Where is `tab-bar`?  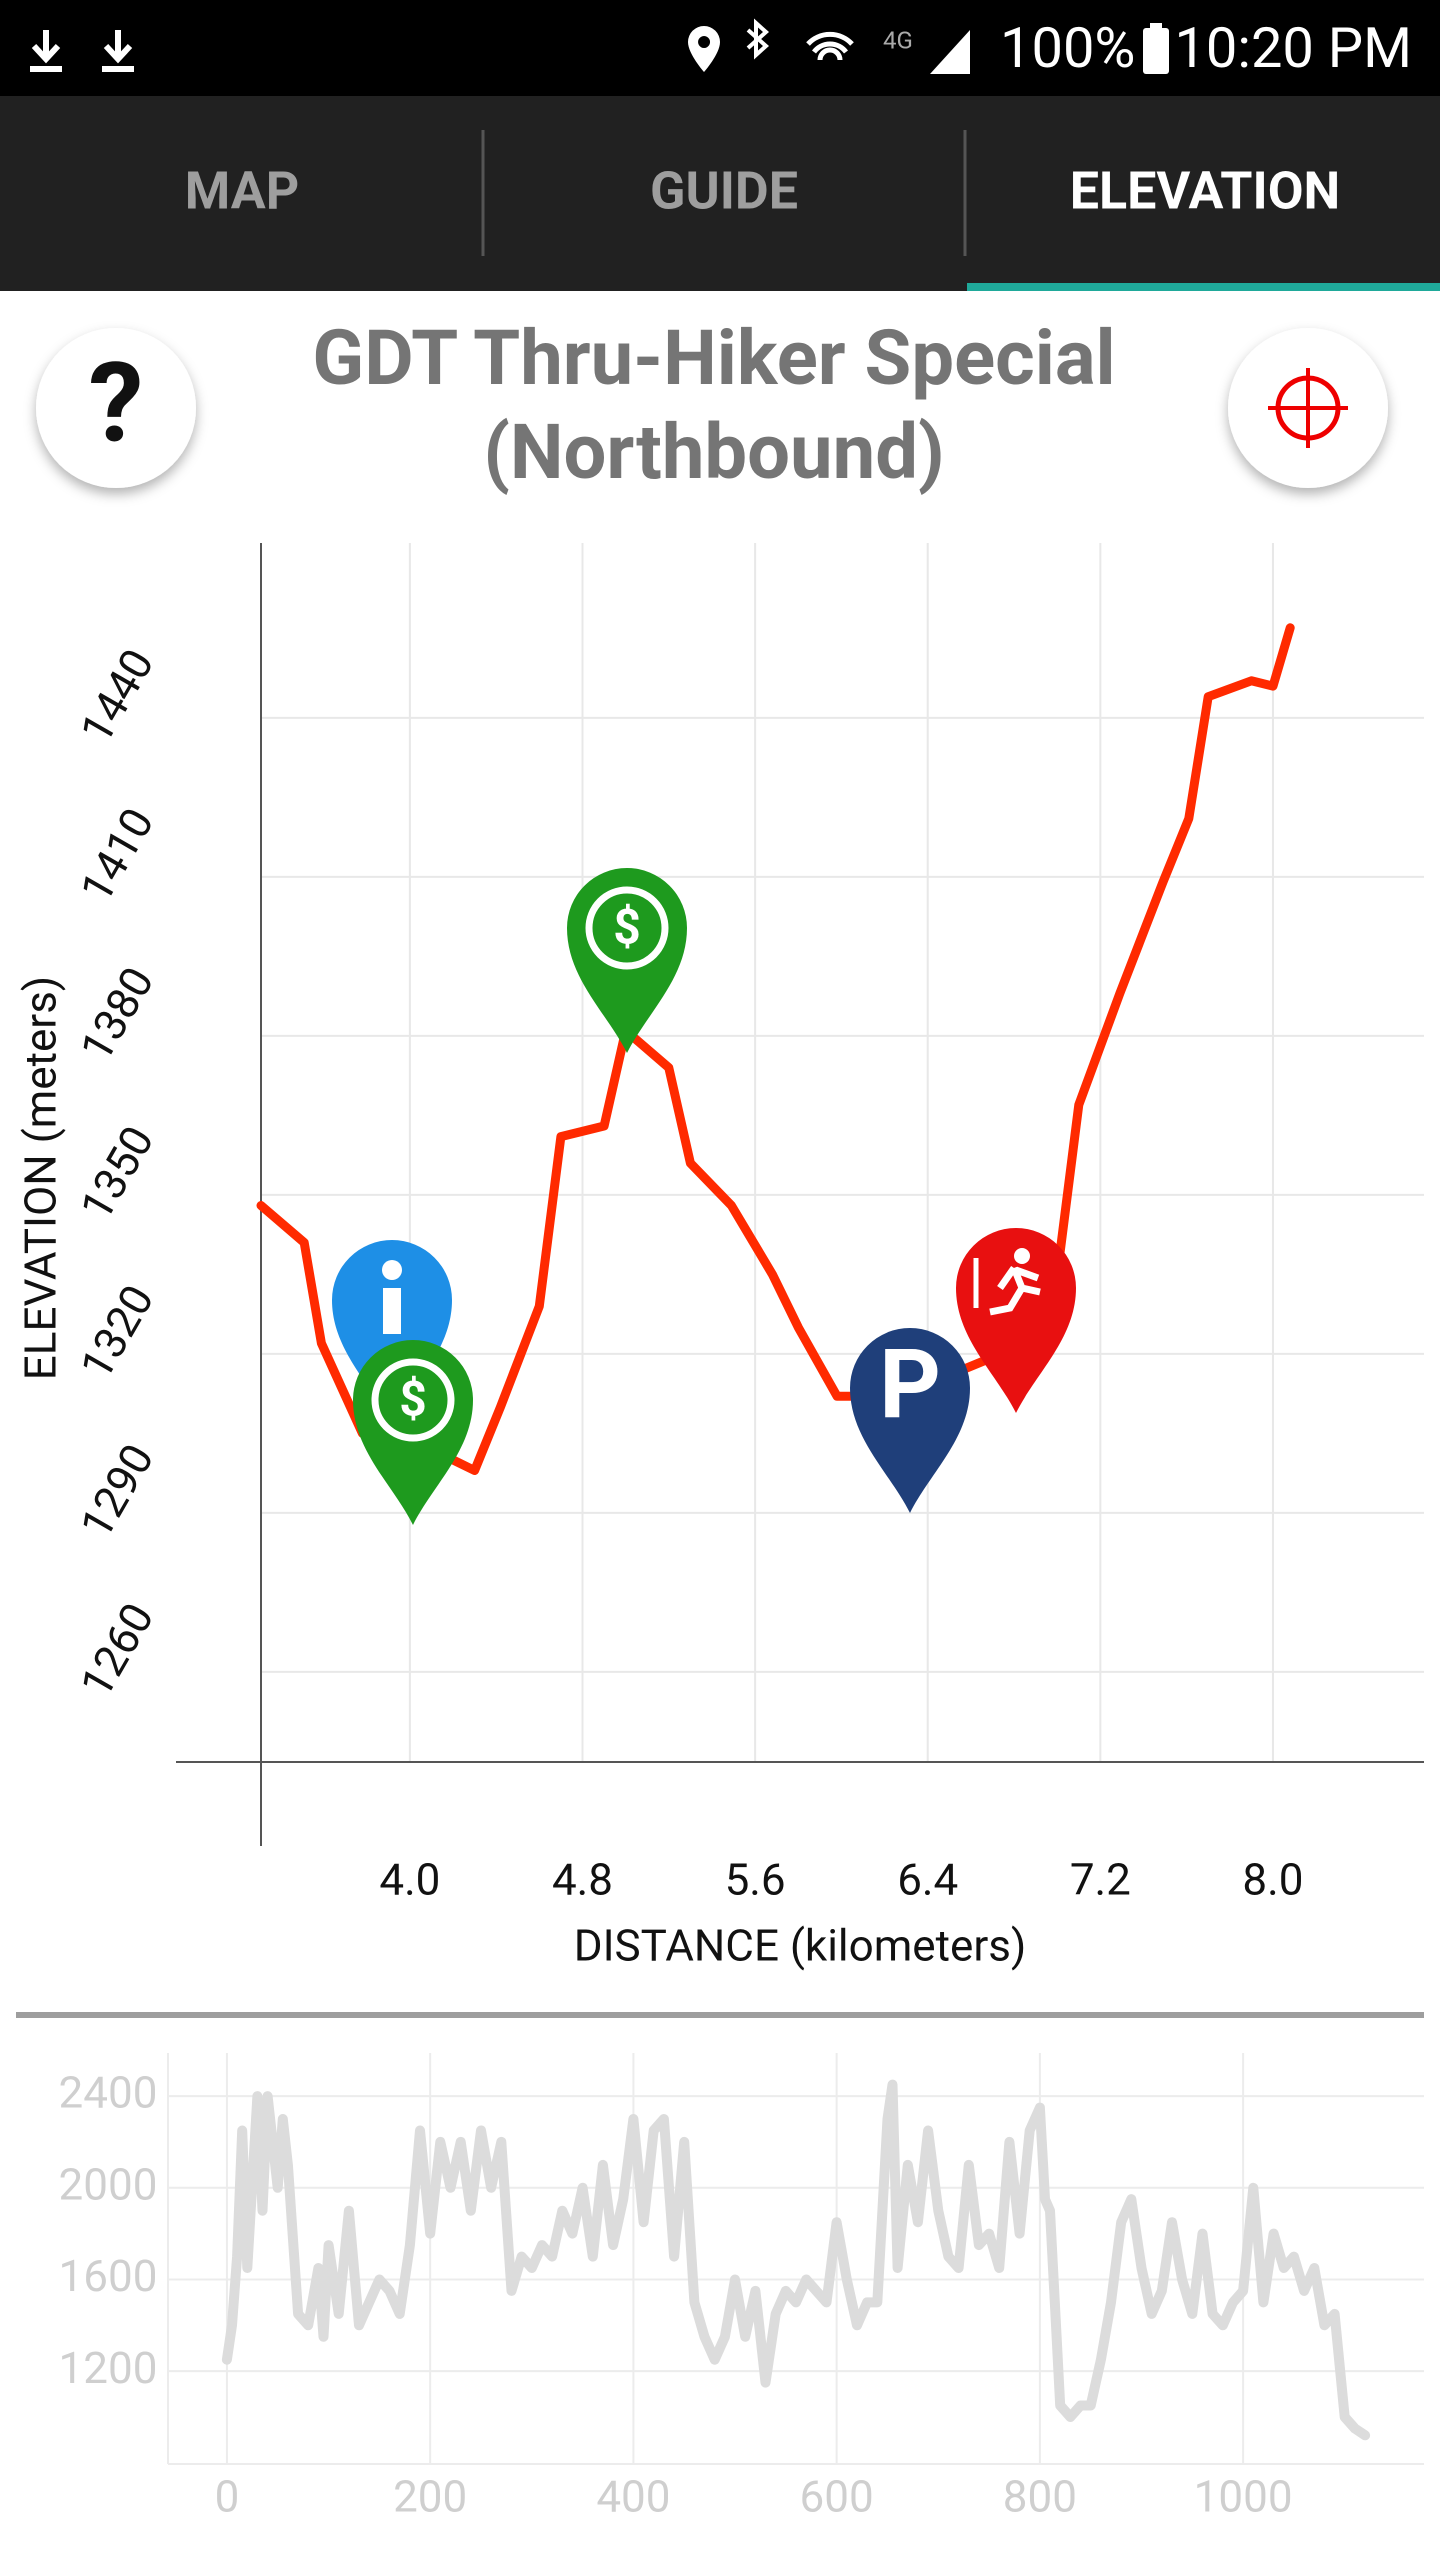 tab-bar is located at coordinates (720, 193).